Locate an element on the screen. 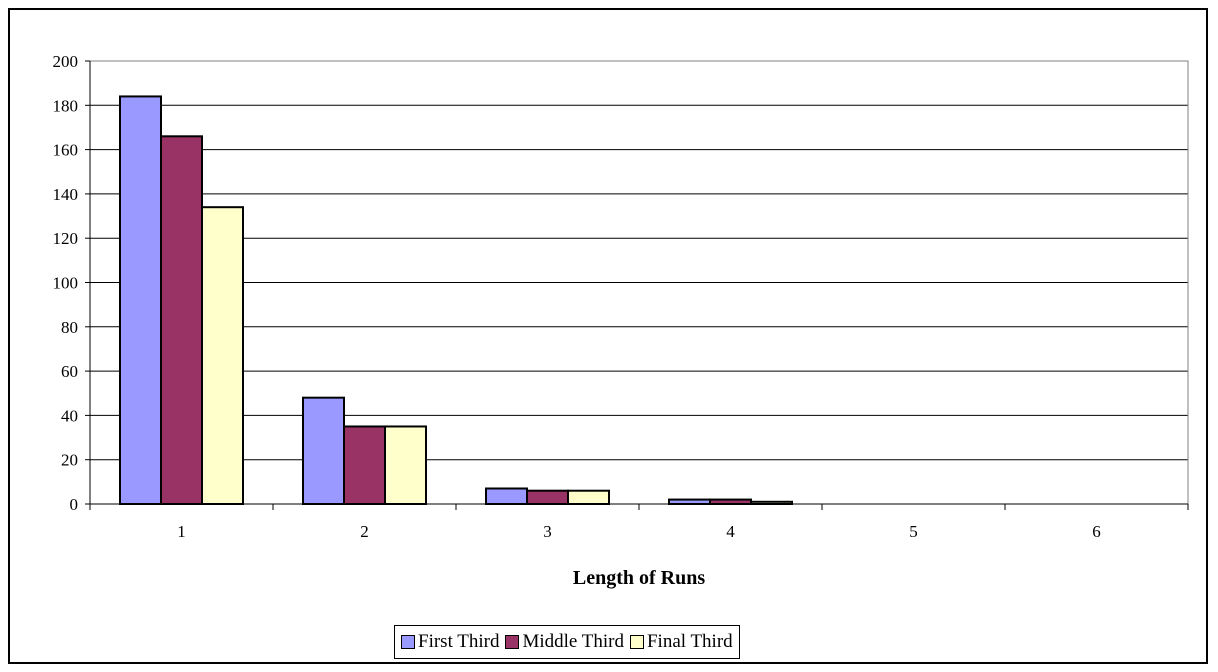 Image resolution: width=1218 pixels, height=672 pixels. x-axis-label: Length of Runs is located at coordinates (639, 578).